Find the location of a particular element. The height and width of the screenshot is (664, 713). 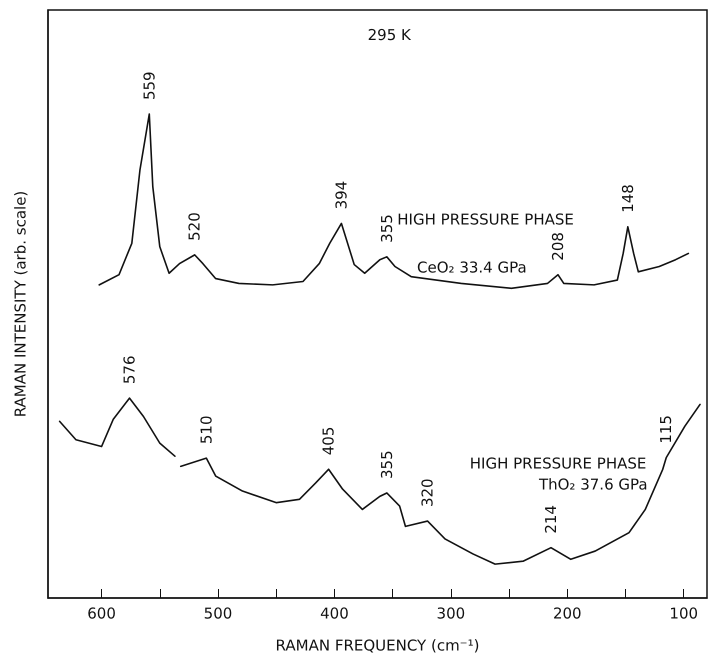

annotation: 320 is located at coordinates (427, 493).